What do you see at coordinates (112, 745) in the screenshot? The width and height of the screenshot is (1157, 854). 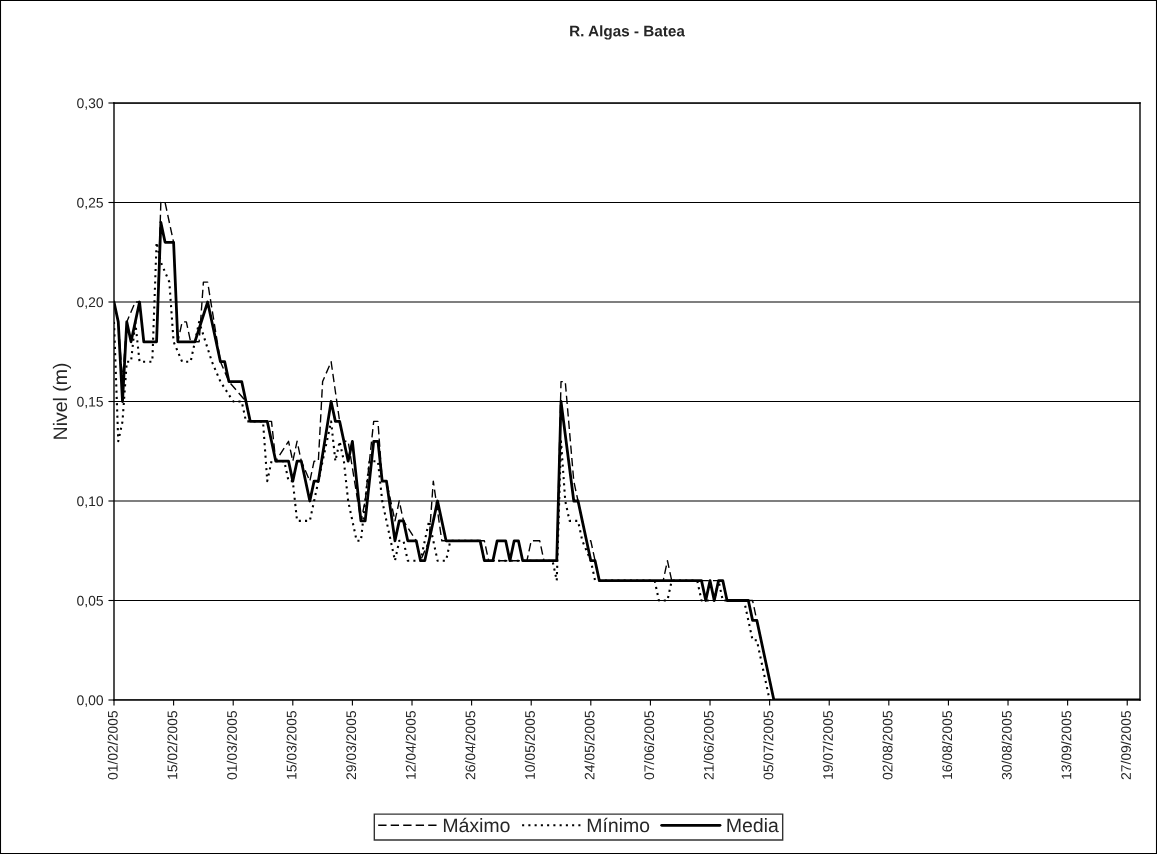 I see `x-tick-label: 01/02/2005` at bounding box center [112, 745].